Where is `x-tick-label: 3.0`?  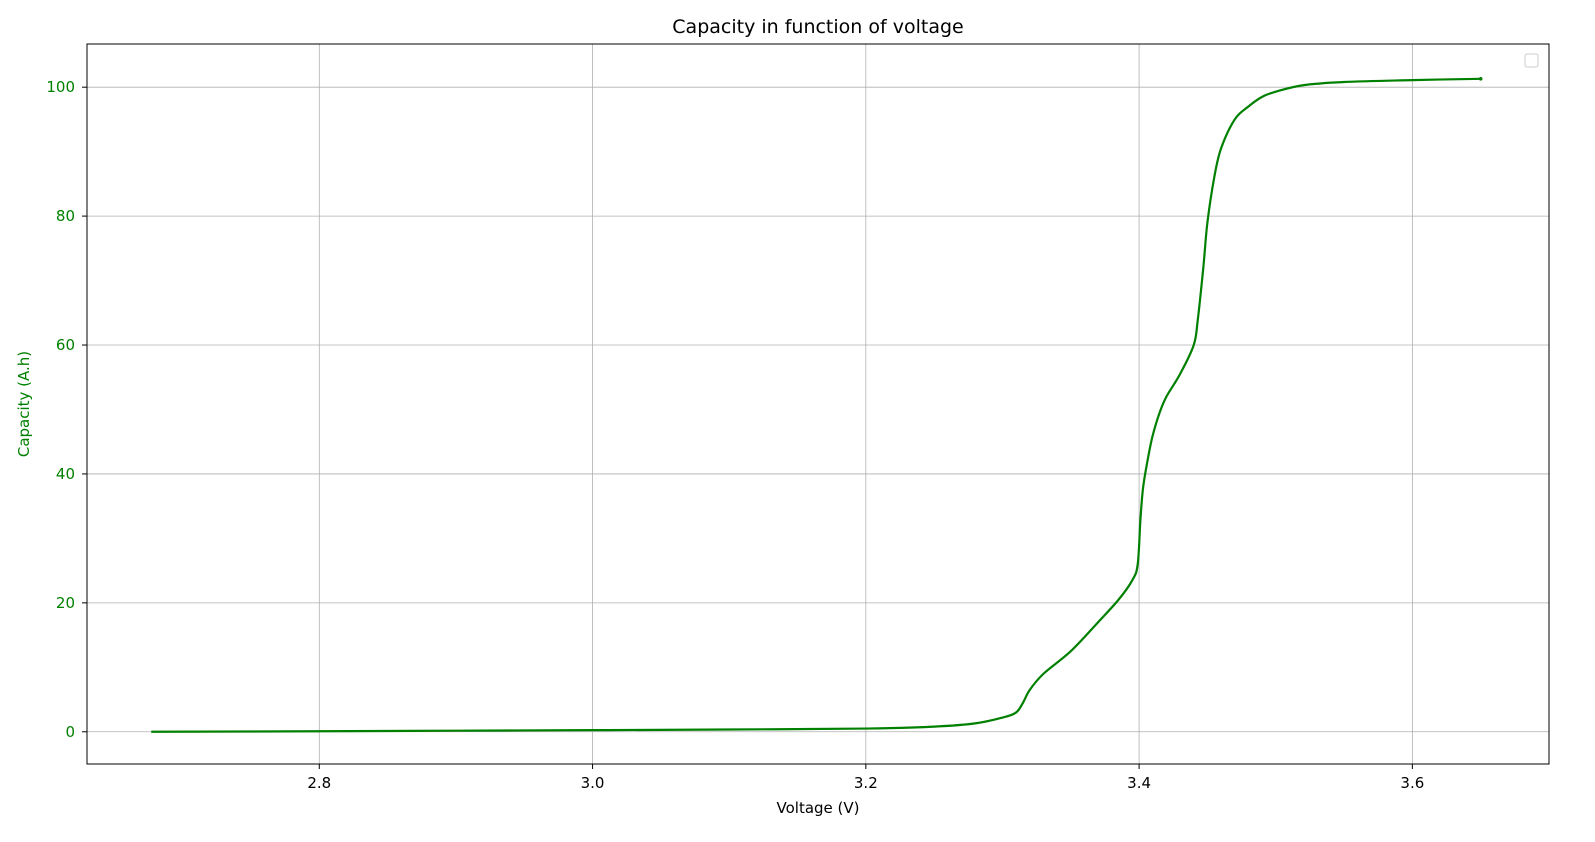 x-tick-label: 3.0 is located at coordinates (593, 783).